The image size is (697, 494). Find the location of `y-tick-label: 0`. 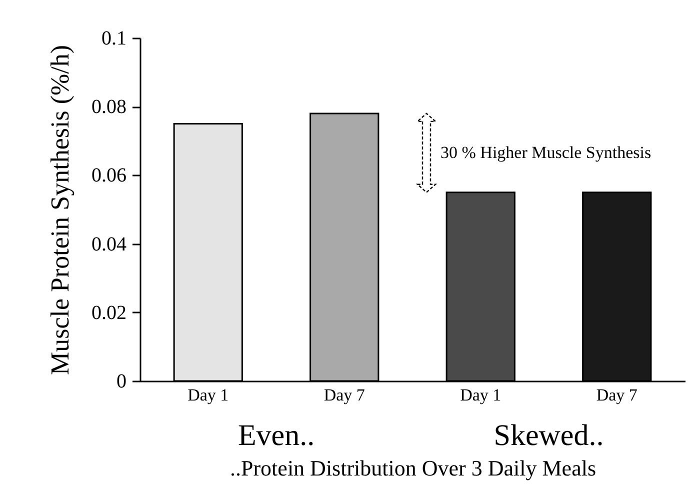

y-tick-label: 0 is located at coordinates (121, 381).